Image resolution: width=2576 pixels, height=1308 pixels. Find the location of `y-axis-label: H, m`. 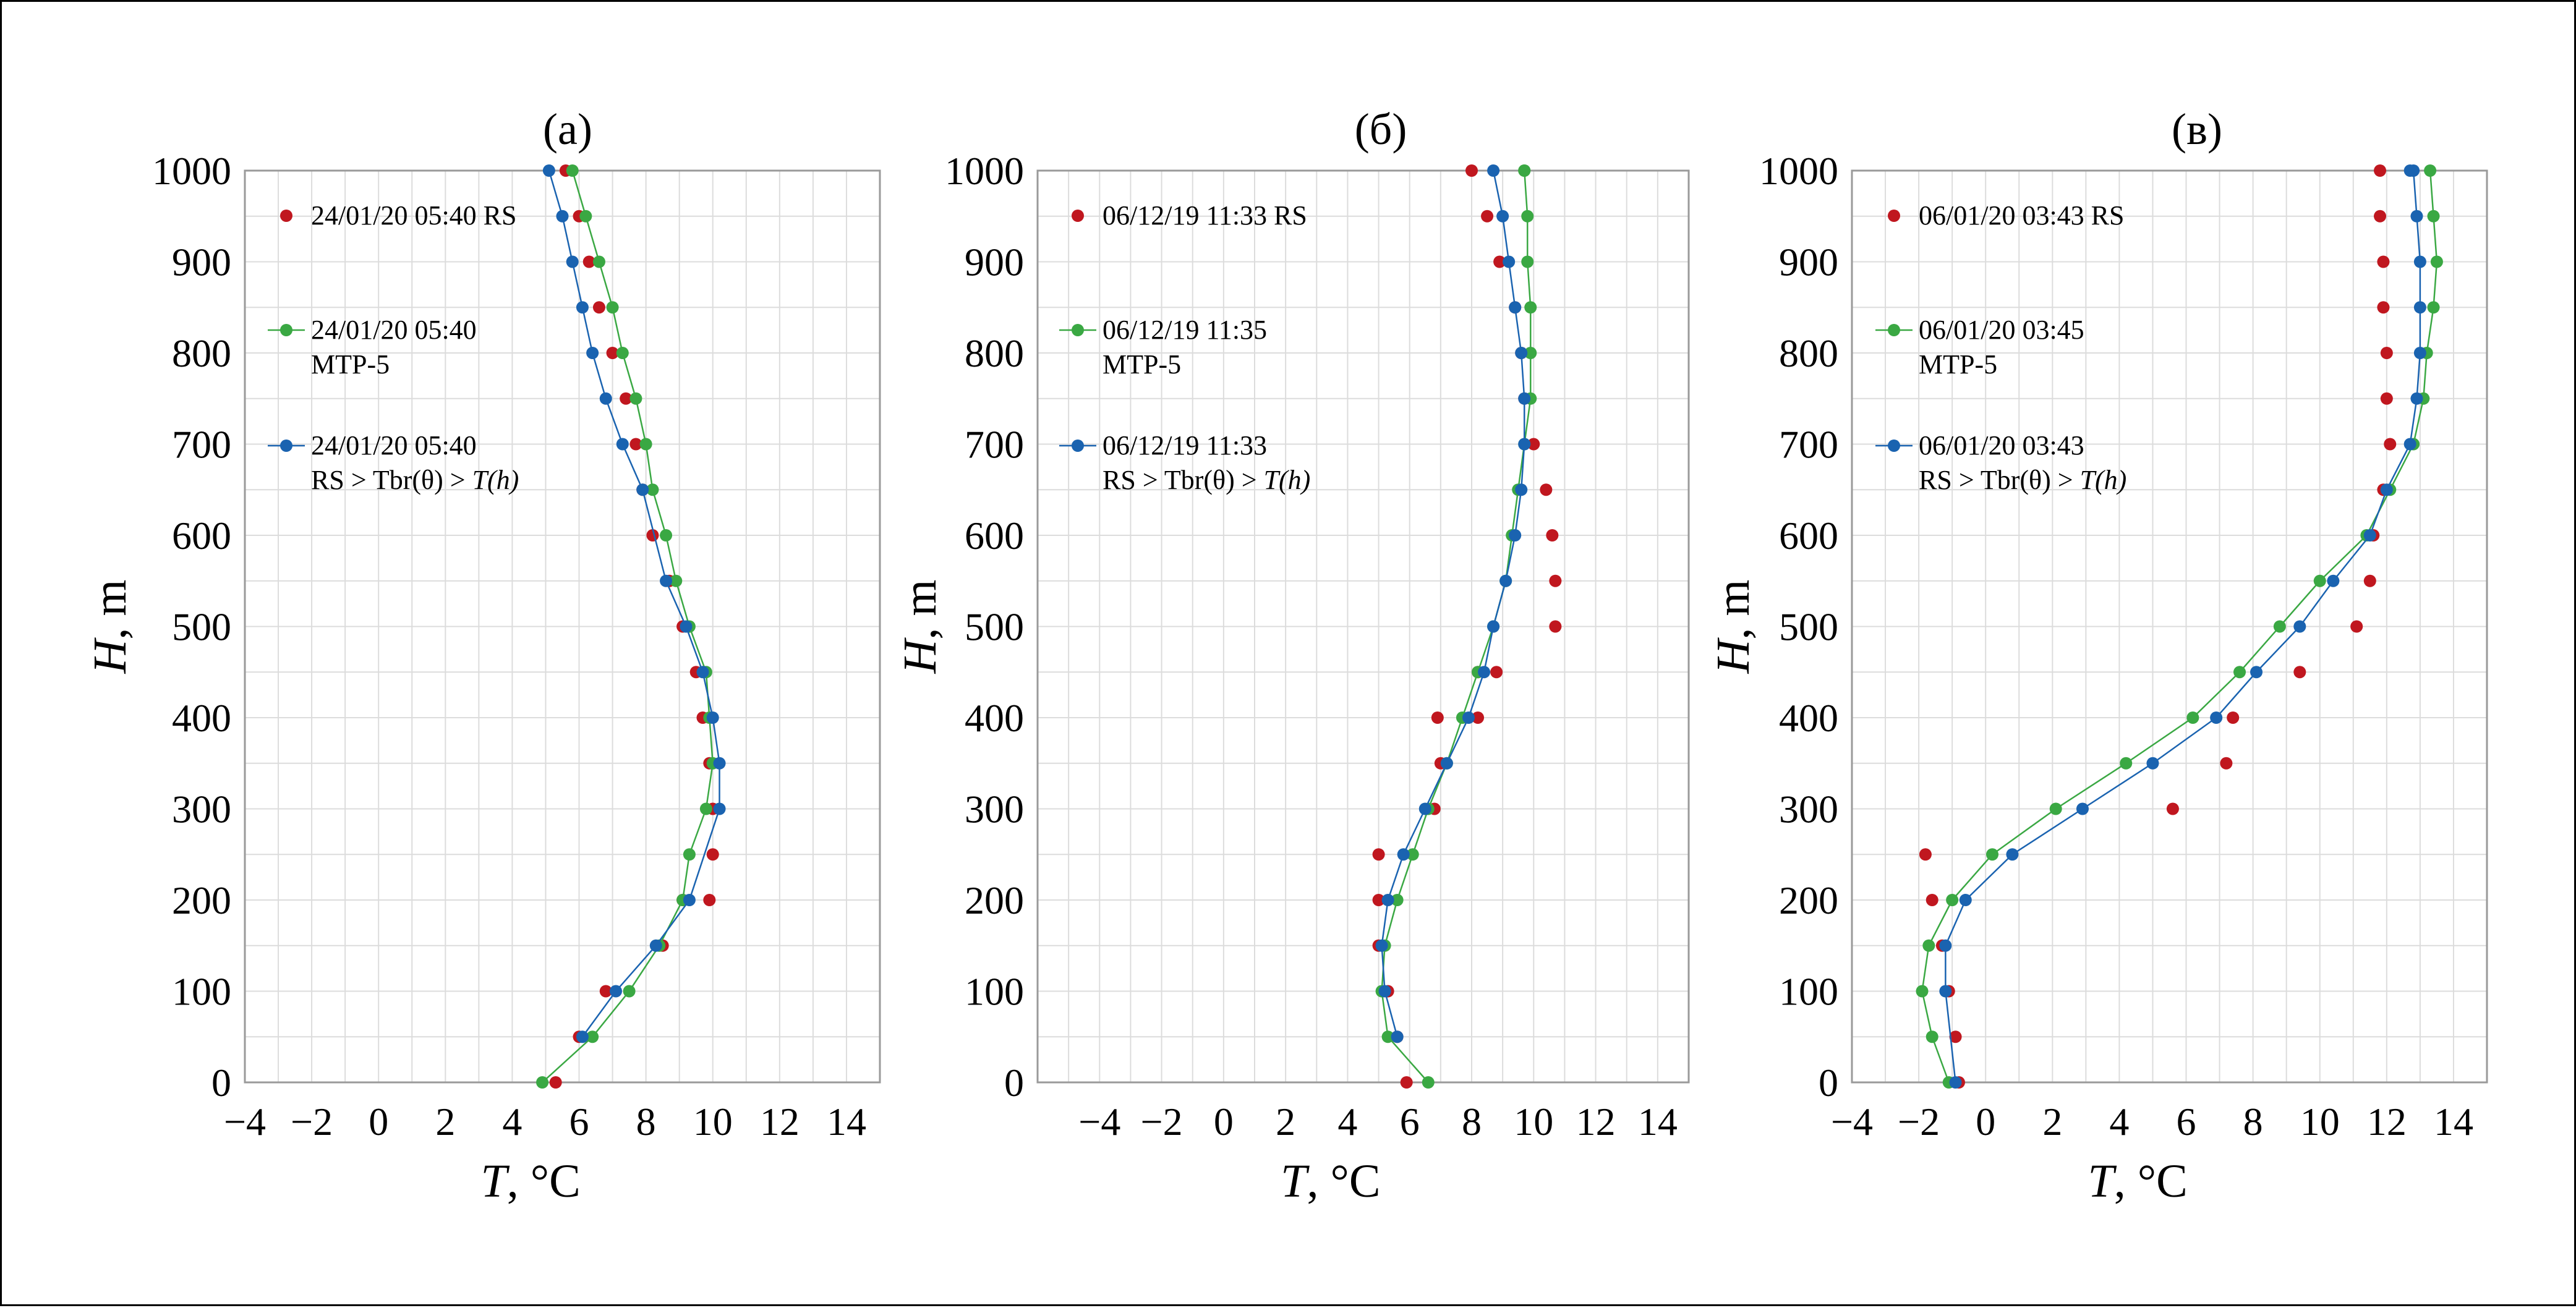

y-axis-label: H, m is located at coordinates (1733, 626).